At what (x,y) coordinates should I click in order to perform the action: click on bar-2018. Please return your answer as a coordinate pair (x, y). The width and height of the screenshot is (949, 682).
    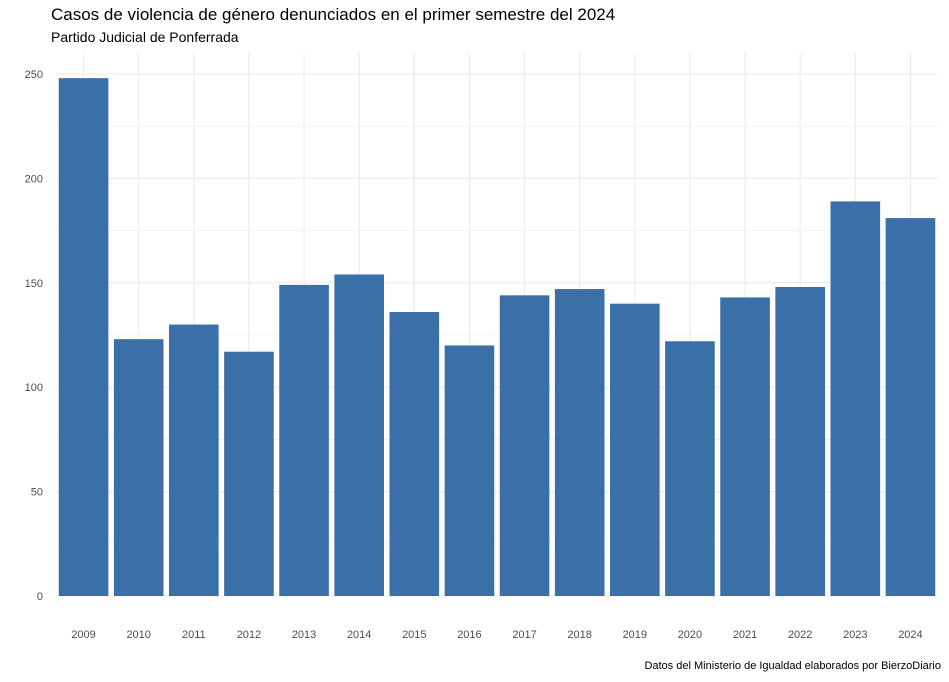
    Looking at the image, I should click on (579, 442).